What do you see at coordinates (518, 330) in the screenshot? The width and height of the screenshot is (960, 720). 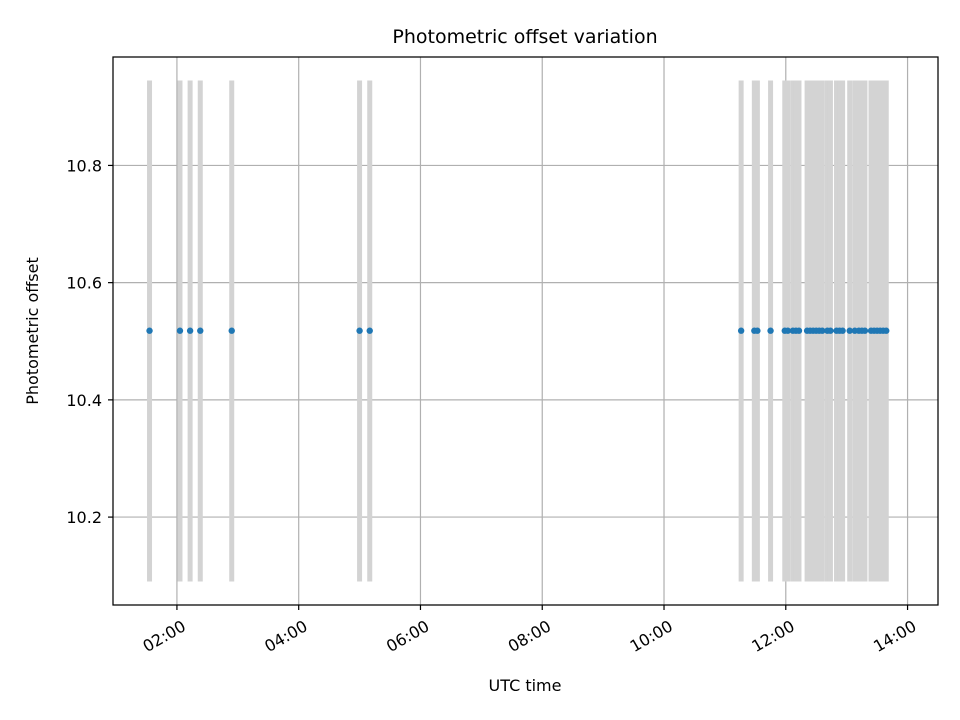 I see `data-points` at bounding box center [518, 330].